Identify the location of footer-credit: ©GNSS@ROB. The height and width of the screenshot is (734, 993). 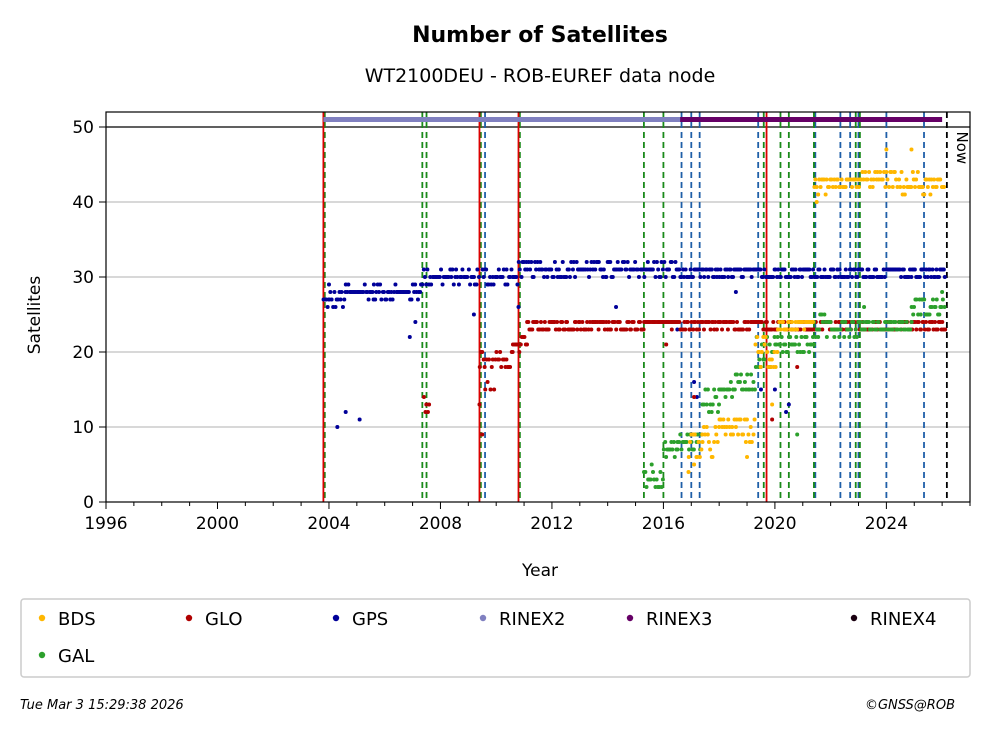
(910, 705).